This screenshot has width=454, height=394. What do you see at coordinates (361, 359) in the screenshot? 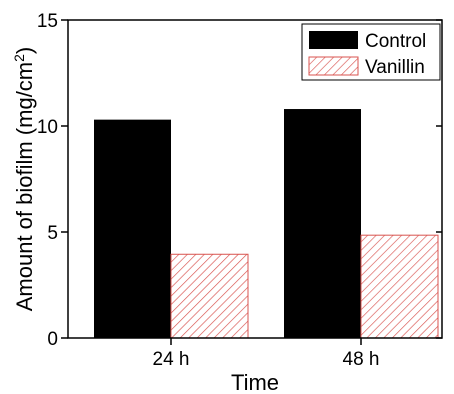
I see `x-tick-label: 48 h` at bounding box center [361, 359].